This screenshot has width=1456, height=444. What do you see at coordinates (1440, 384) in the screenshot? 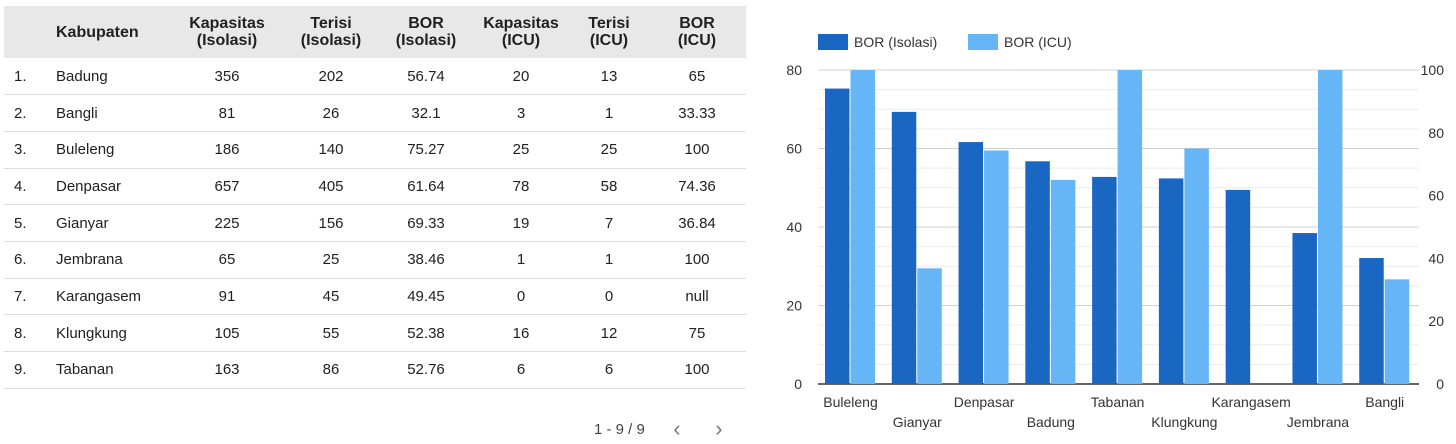
I see `right-axis-tick-label: 0` at bounding box center [1440, 384].